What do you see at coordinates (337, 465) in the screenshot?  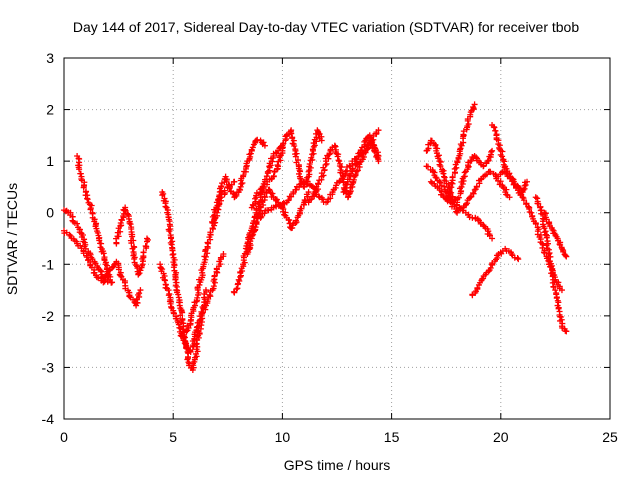 I see `x-axis-label: GPS time / hours` at bounding box center [337, 465].